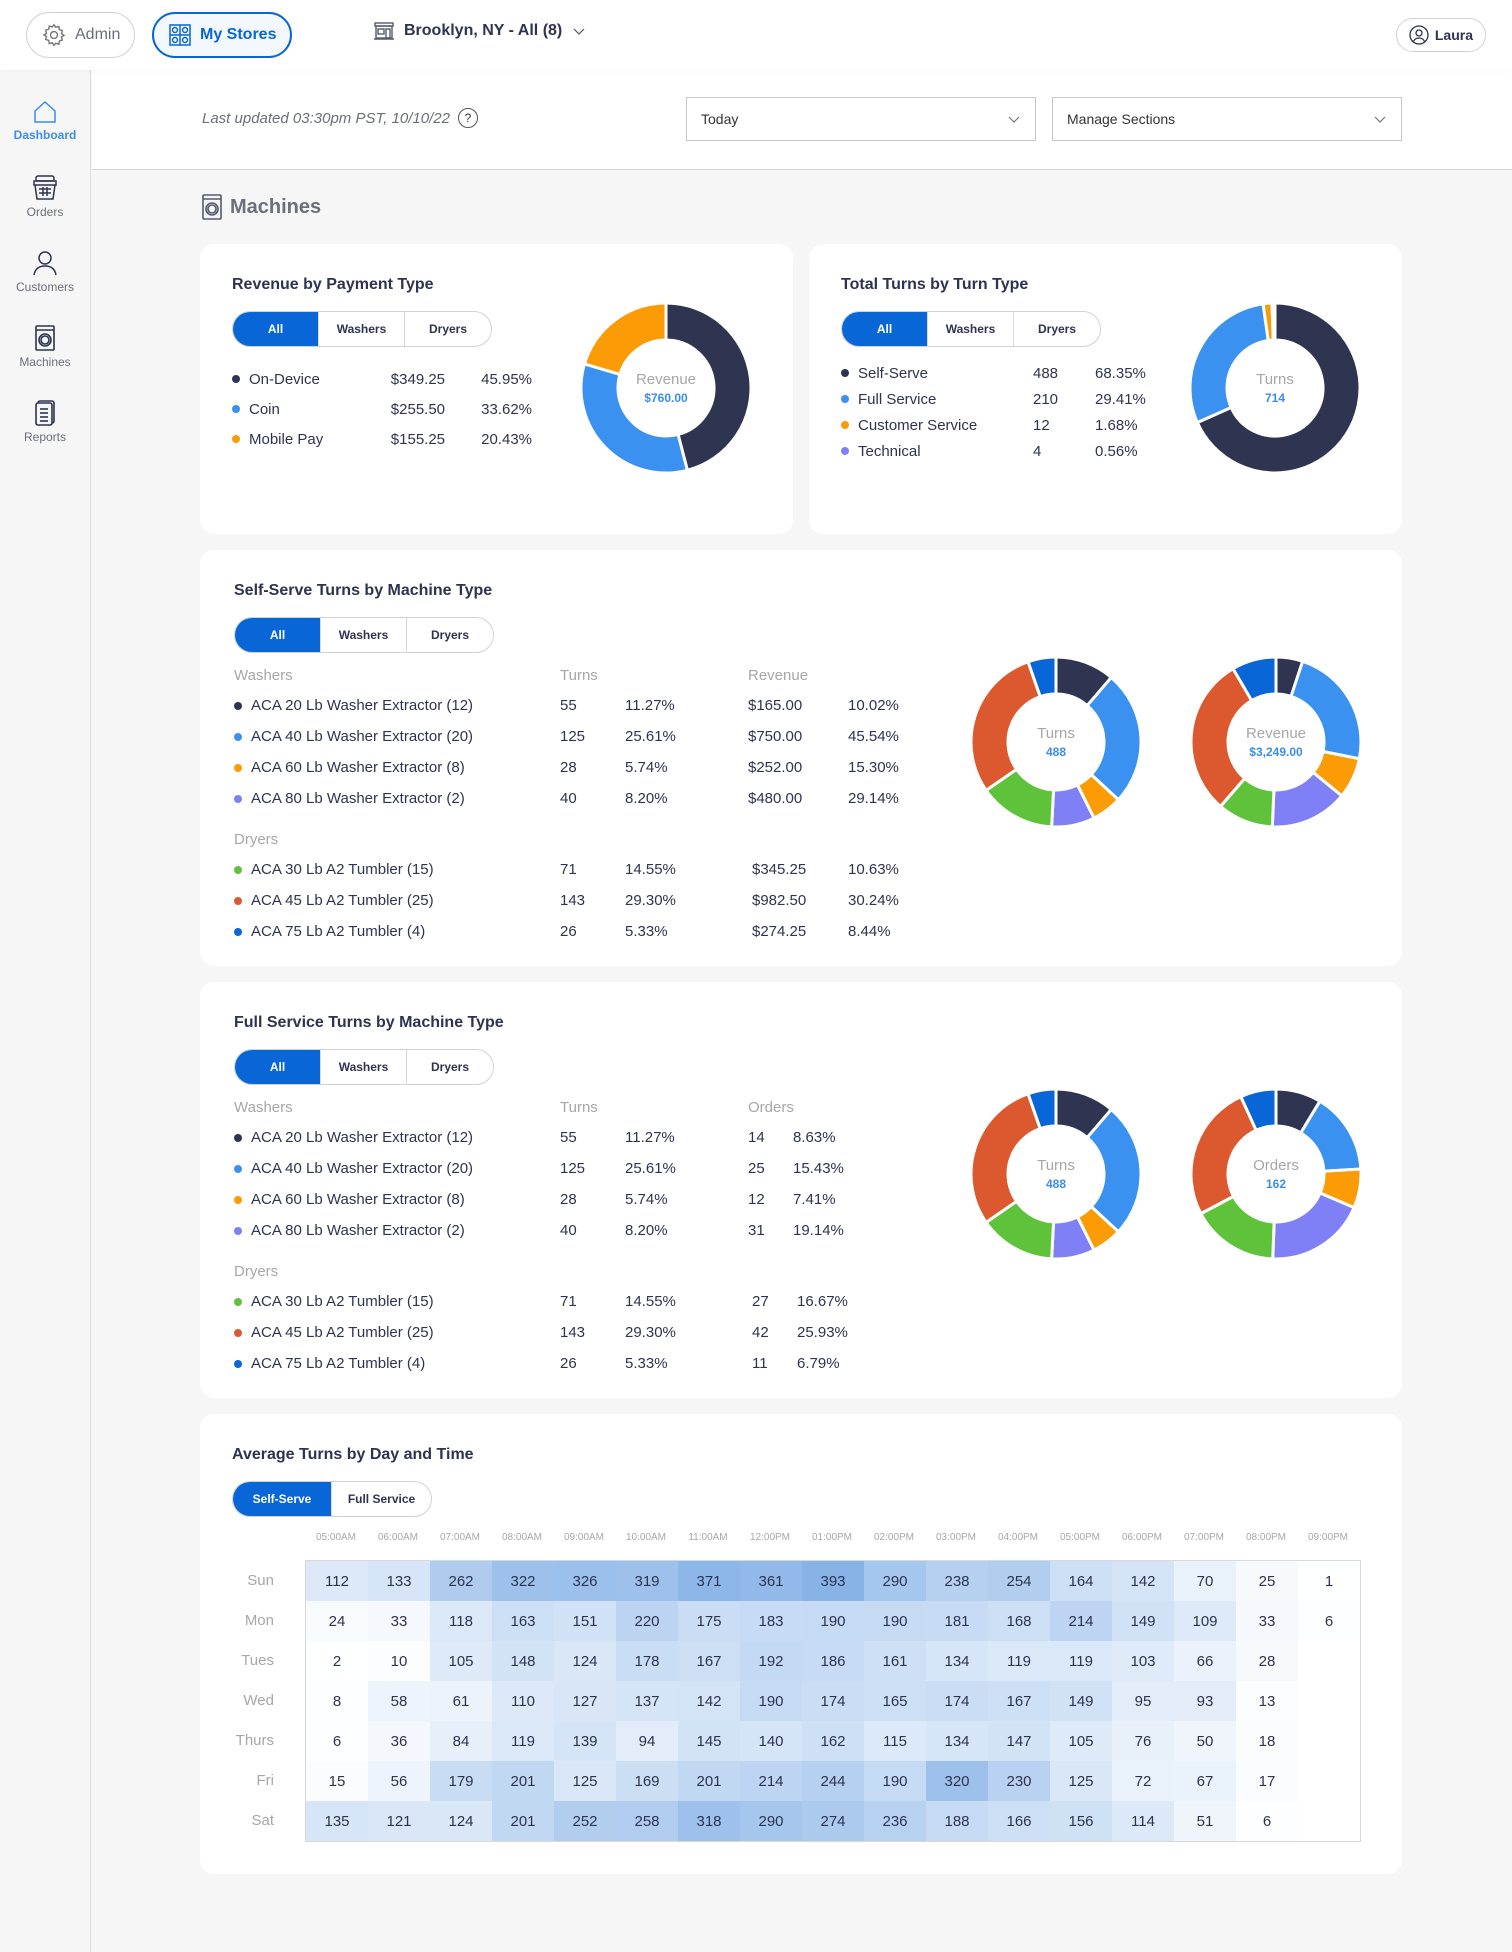 Image resolution: width=1512 pixels, height=1952 pixels. I want to click on heatmap-cell: 371, so click(709, 1581).